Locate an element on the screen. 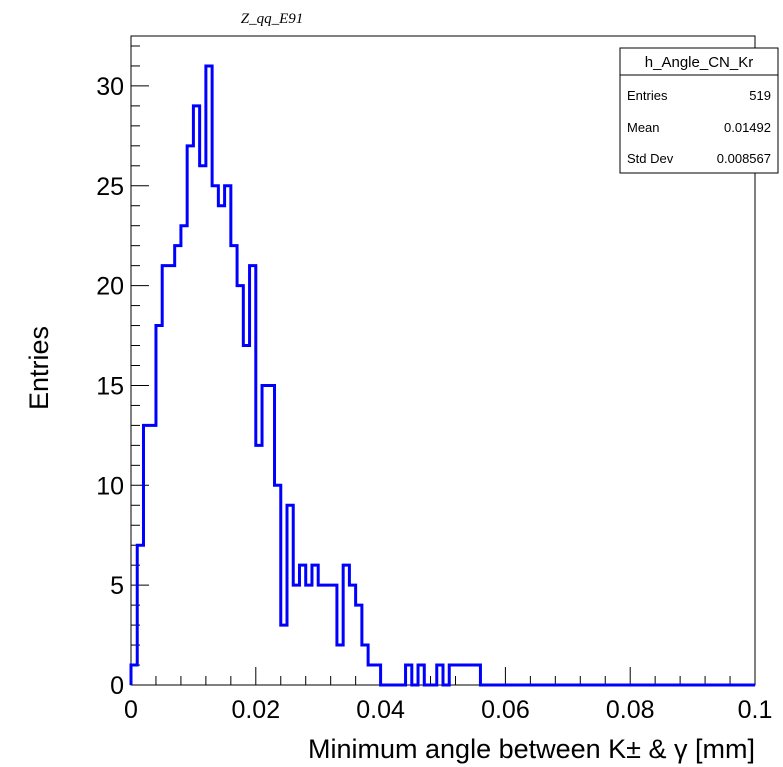  stats-entries-value: 519 is located at coordinates (760, 95).